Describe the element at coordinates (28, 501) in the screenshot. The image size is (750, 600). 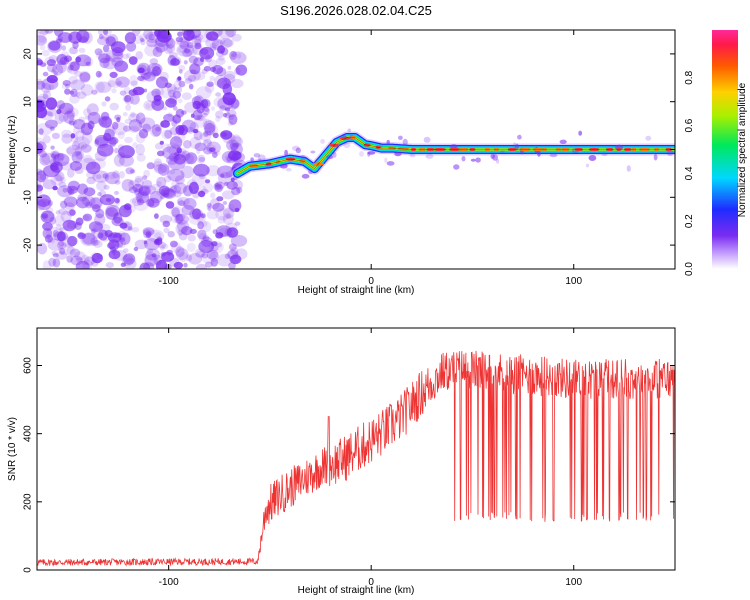
I see `snr-ytick-label: 200` at that location.